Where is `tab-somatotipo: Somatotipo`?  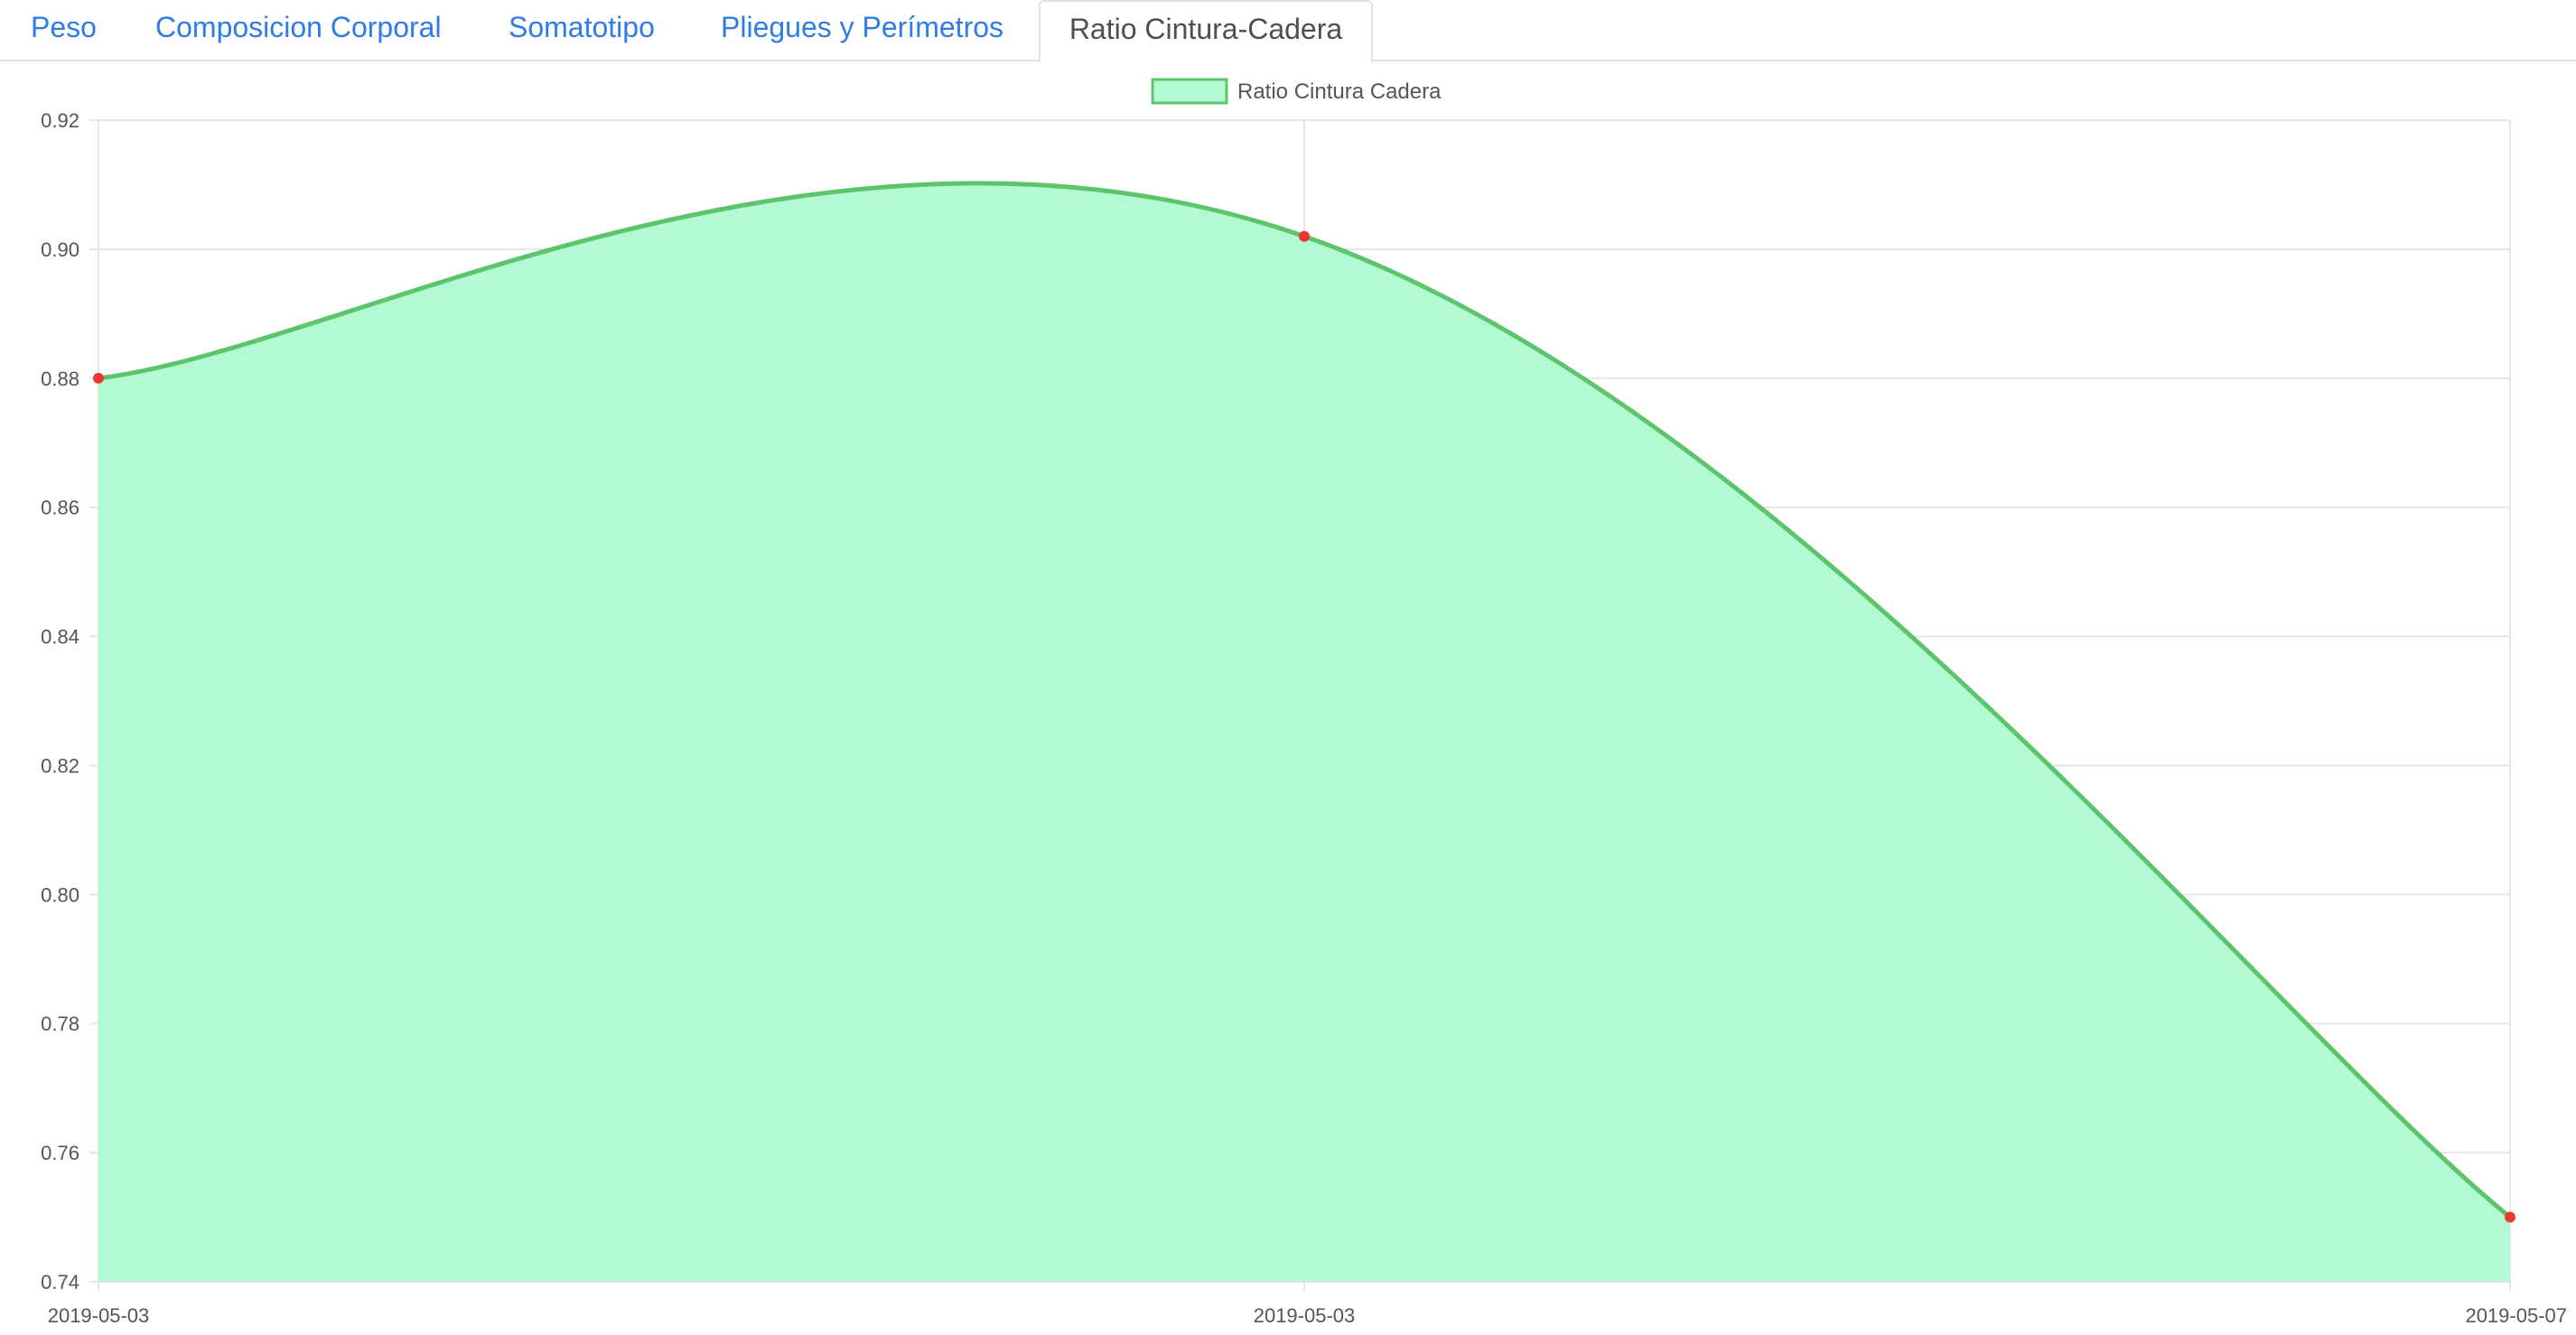
tab-somatotipo: Somatotipo is located at coordinates (582, 27).